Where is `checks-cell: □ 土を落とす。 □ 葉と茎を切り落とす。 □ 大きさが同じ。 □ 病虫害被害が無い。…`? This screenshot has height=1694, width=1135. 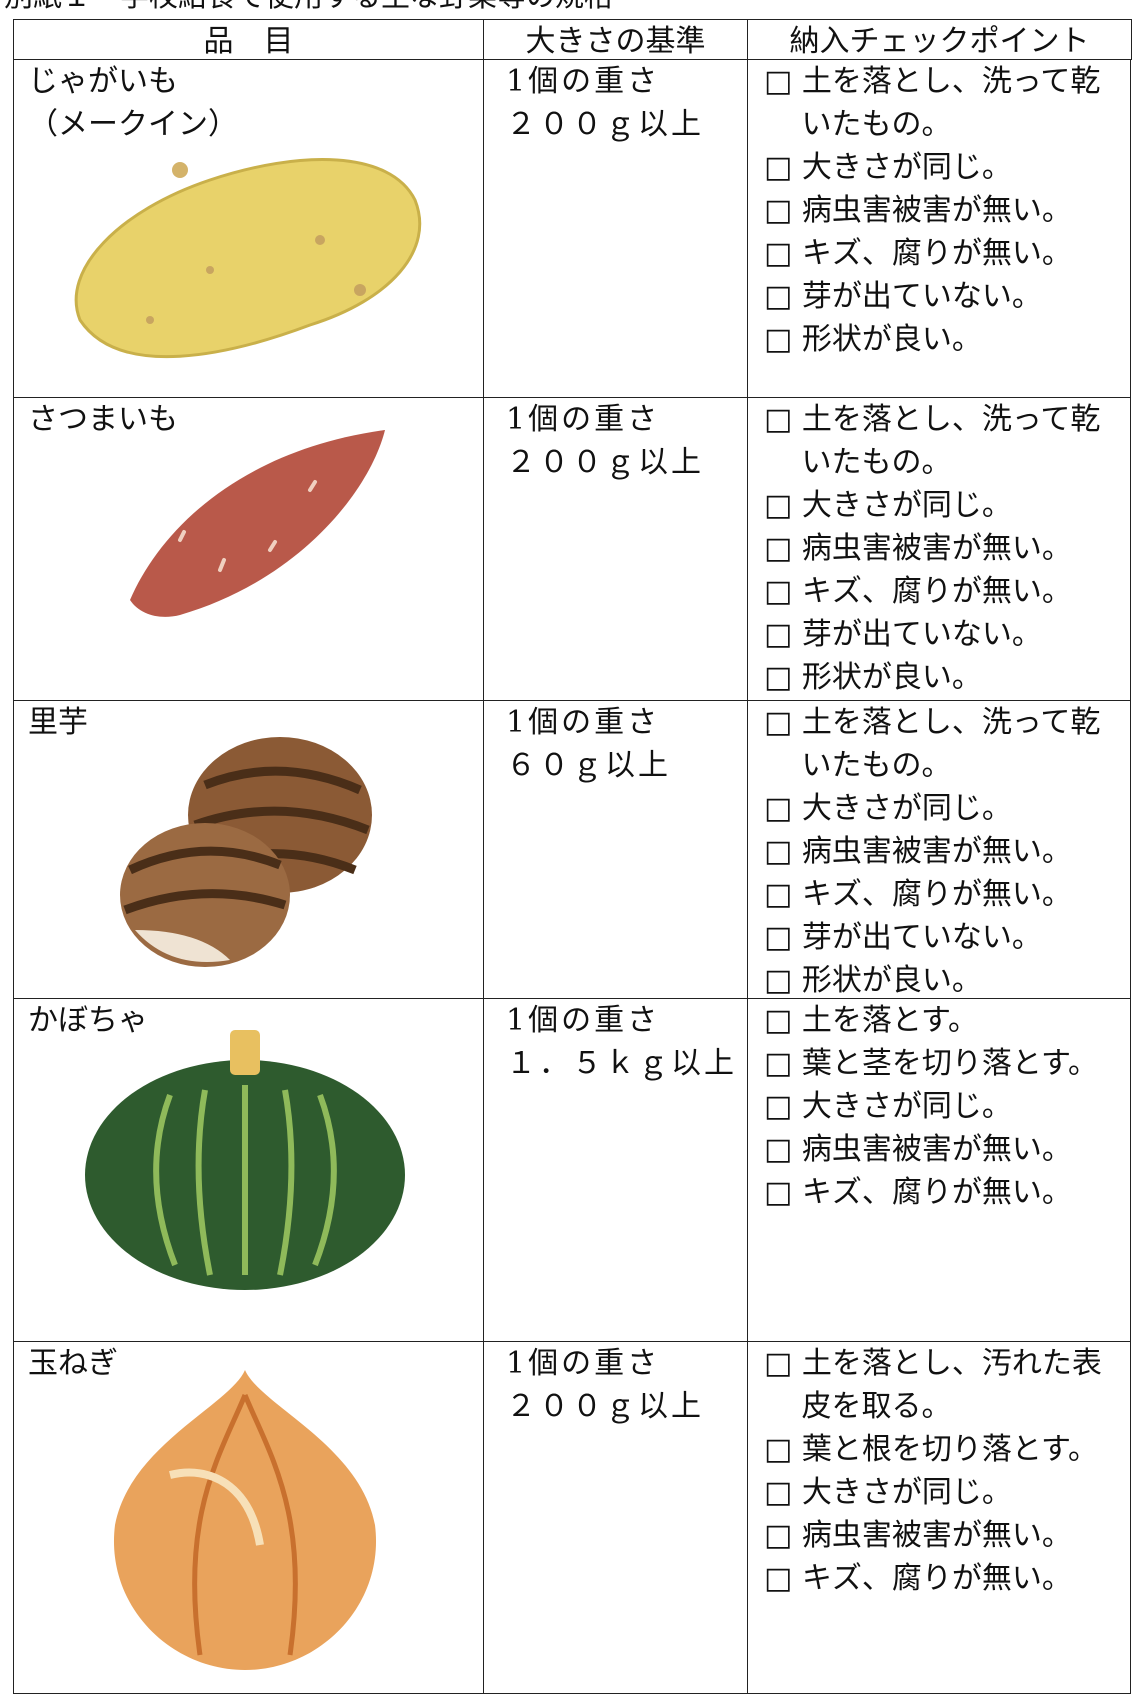 checks-cell: □ 土を落とす。 □ 葉と茎を切り落とす。 □ 大きさが同じ。 □ 病虫害被害が無い。… is located at coordinates (939, 1170).